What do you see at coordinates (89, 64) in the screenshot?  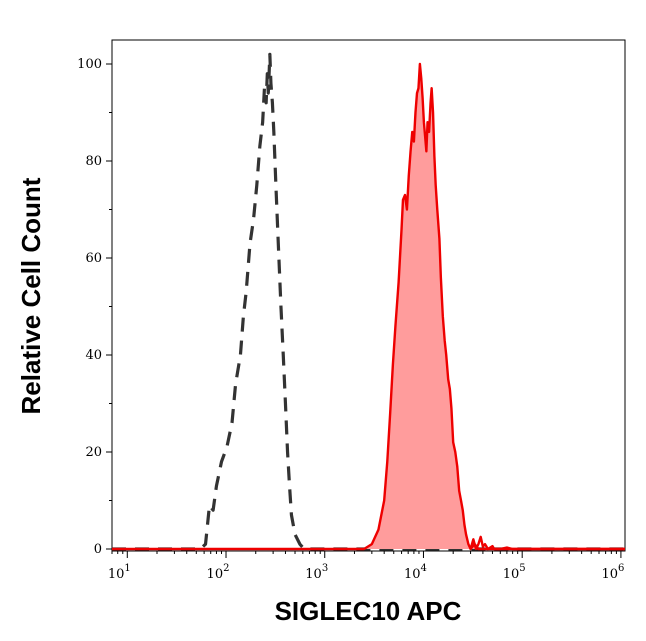 I see `y-tick-label: 100` at bounding box center [89, 64].